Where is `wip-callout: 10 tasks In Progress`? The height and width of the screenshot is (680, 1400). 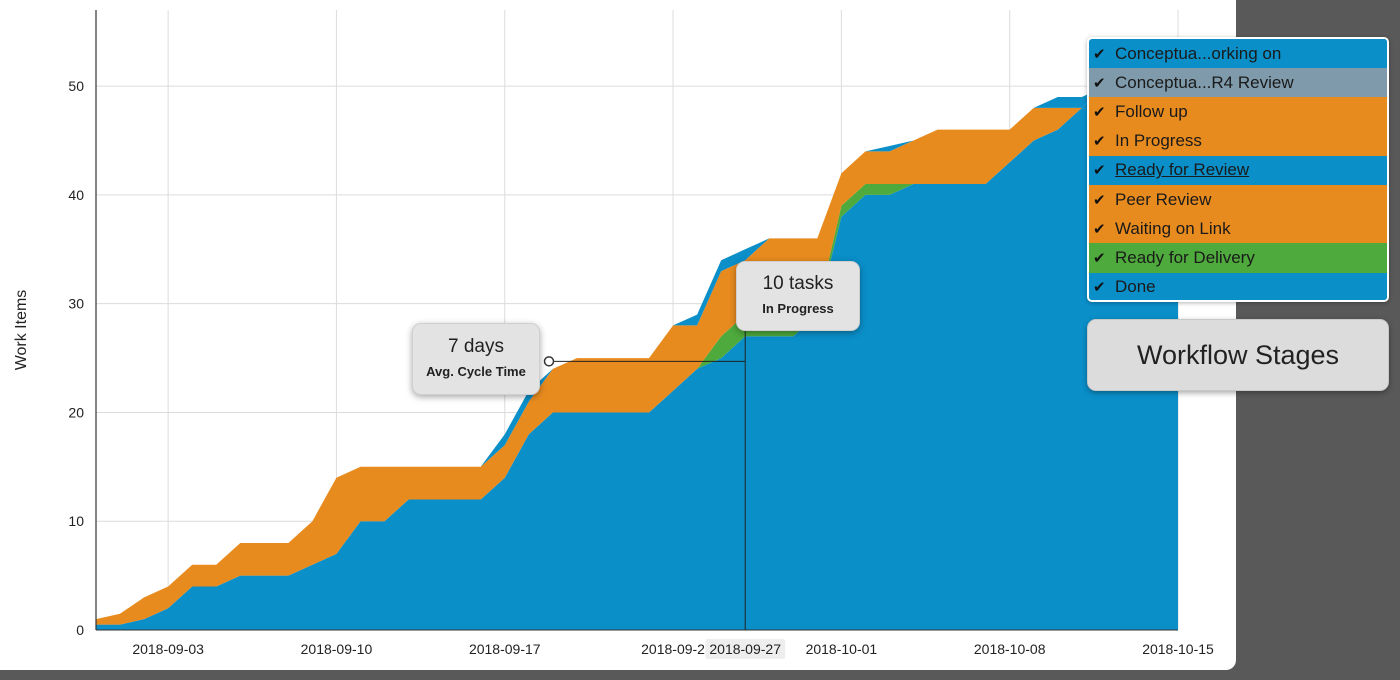 wip-callout: 10 tasks In Progress is located at coordinates (798, 296).